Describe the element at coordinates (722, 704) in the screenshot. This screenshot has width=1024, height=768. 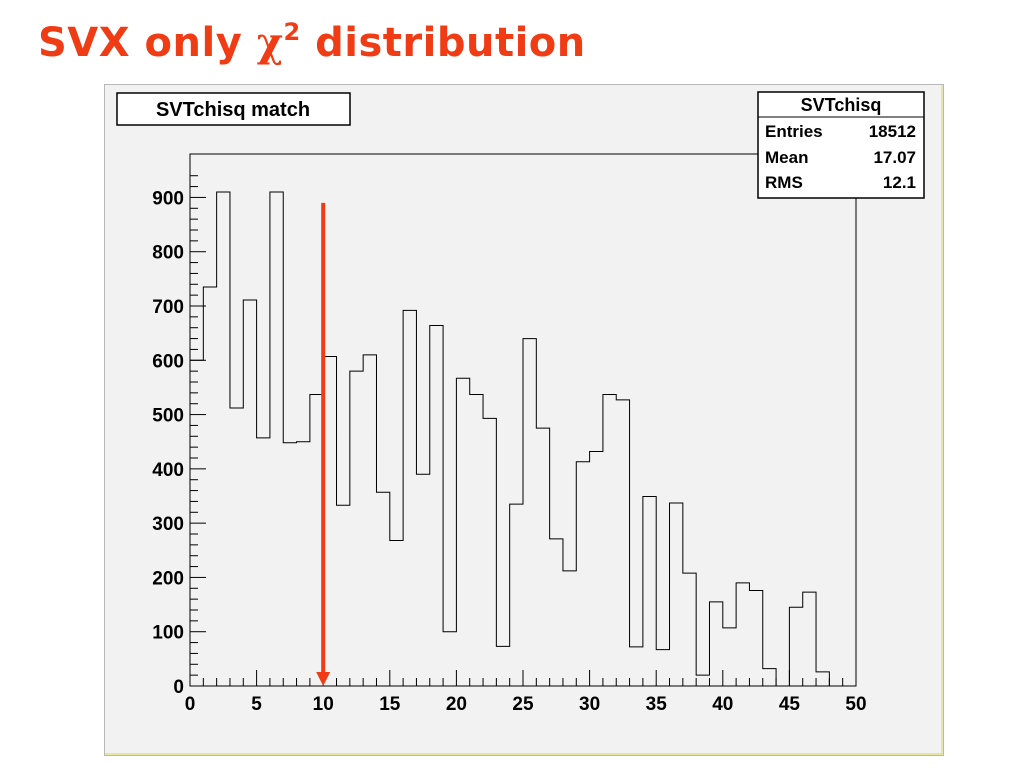
I see `x-tick-label: 40` at that location.